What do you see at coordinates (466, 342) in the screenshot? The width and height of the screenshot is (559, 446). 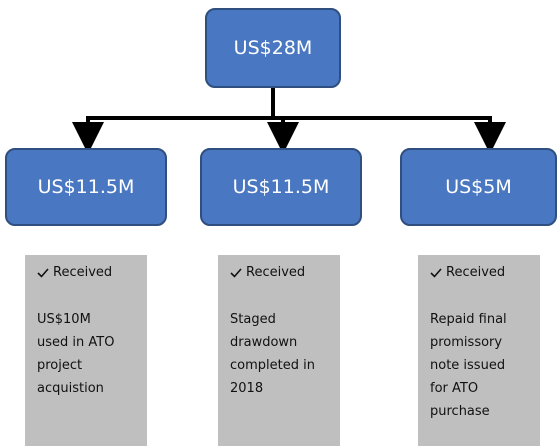 I see `note-line: promissory` at bounding box center [466, 342].